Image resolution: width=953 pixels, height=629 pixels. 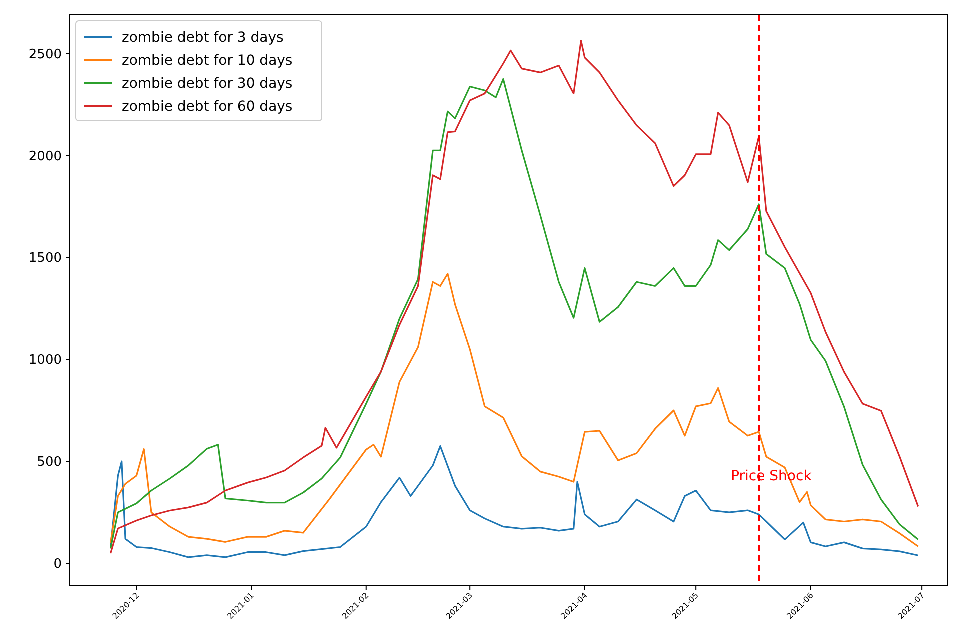 I want to click on legend-label: zombie debt for 3 days, so click(x=203, y=38).